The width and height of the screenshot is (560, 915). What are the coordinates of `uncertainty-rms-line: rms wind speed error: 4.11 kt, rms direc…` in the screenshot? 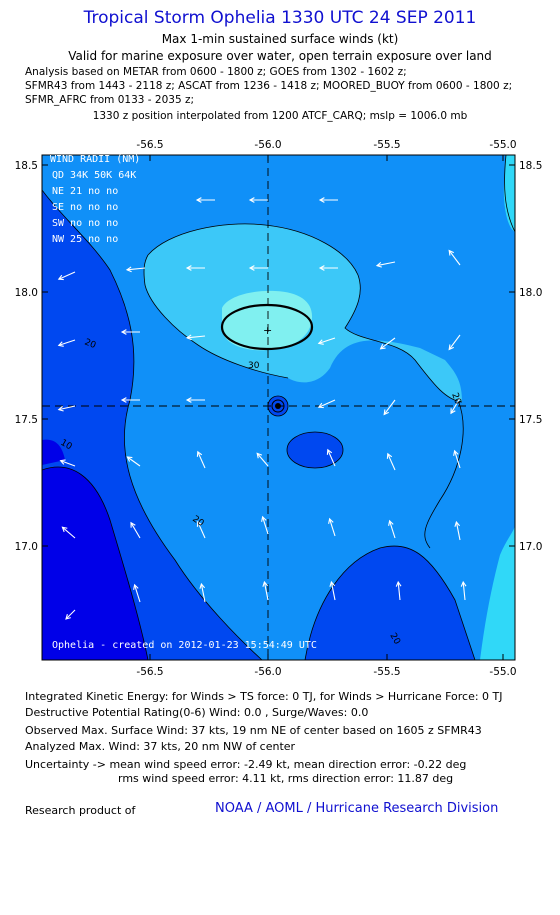 It's located at (286, 778).